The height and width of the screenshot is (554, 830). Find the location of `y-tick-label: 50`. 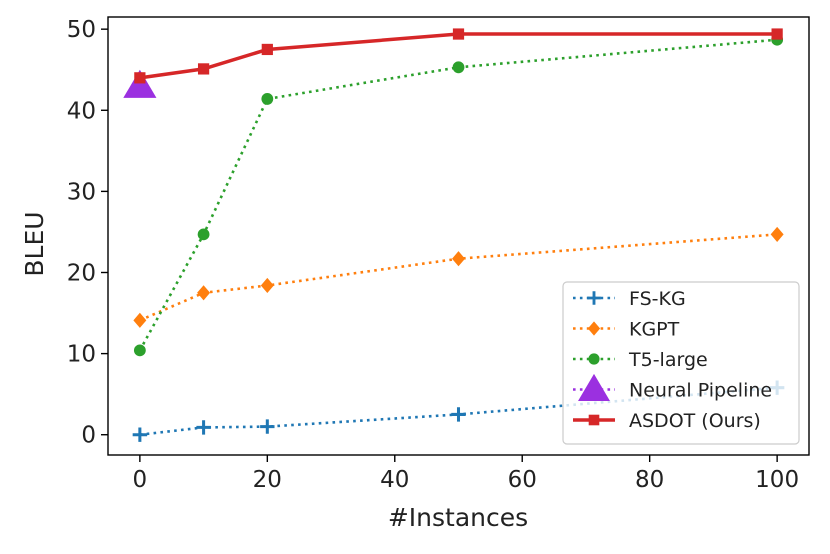

y-tick-label: 50 is located at coordinates (81, 30).